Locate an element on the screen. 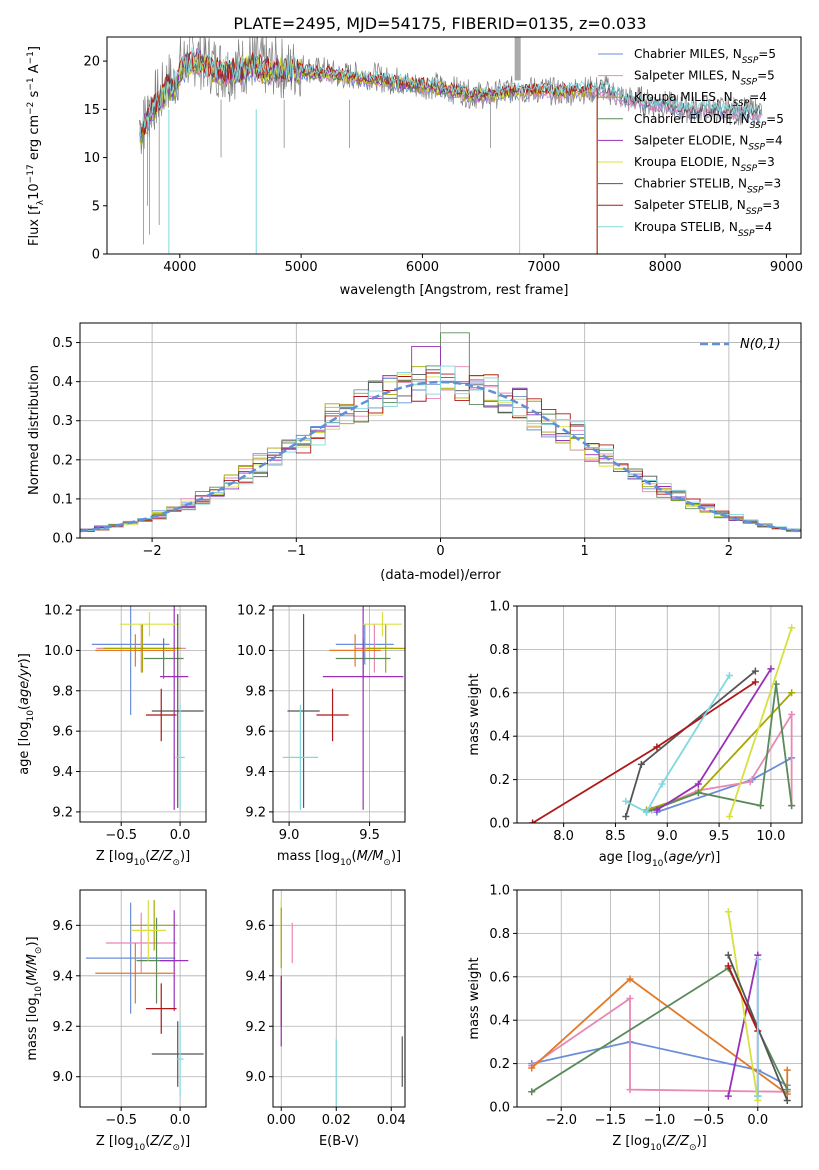 The height and width of the screenshot is (1170, 819). x-tick-label: 1 is located at coordinates (585, 551).